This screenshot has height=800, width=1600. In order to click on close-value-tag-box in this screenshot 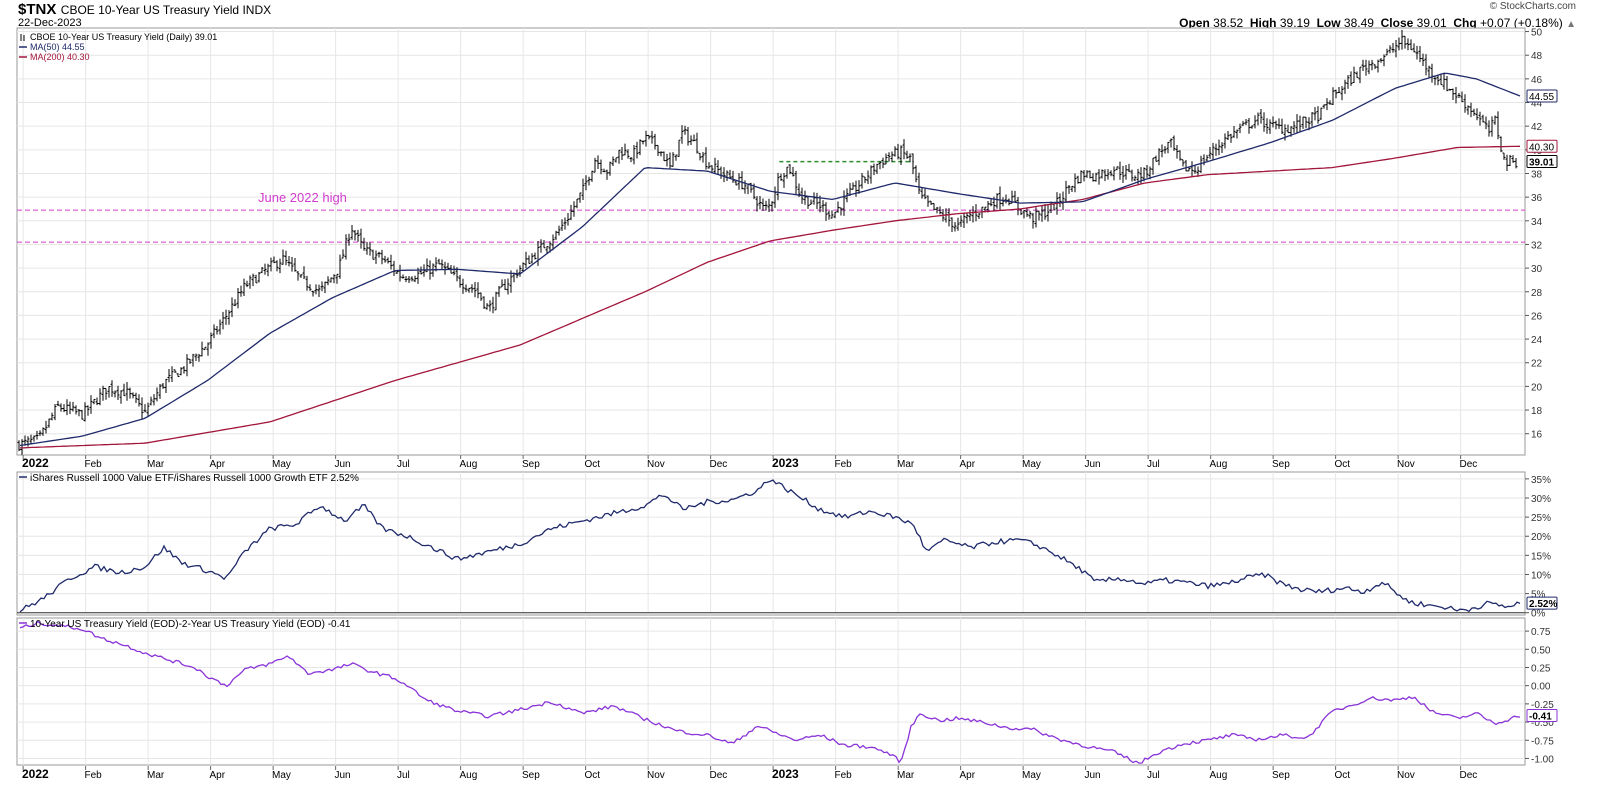, I will do `click(1542, 162)`.